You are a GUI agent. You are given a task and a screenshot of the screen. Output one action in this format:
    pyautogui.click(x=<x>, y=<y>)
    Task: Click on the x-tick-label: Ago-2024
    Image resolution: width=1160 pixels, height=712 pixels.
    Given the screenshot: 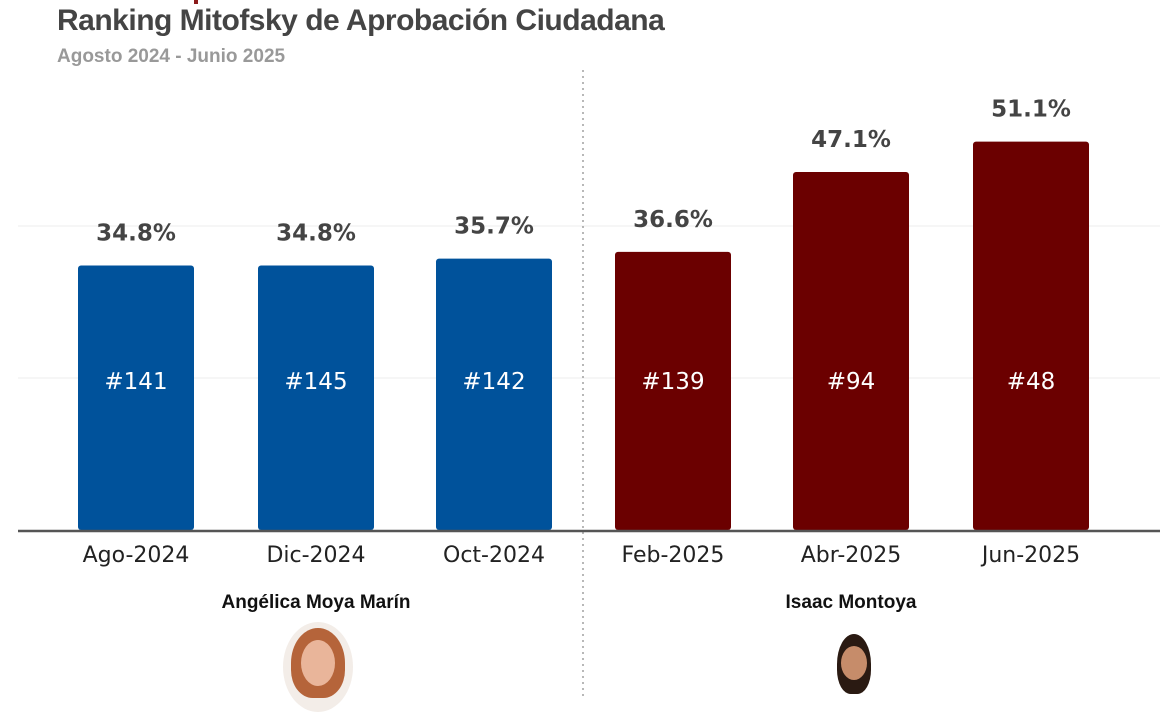 What is the action you would take?
    pyautogui.click(x=136, y=555)
    